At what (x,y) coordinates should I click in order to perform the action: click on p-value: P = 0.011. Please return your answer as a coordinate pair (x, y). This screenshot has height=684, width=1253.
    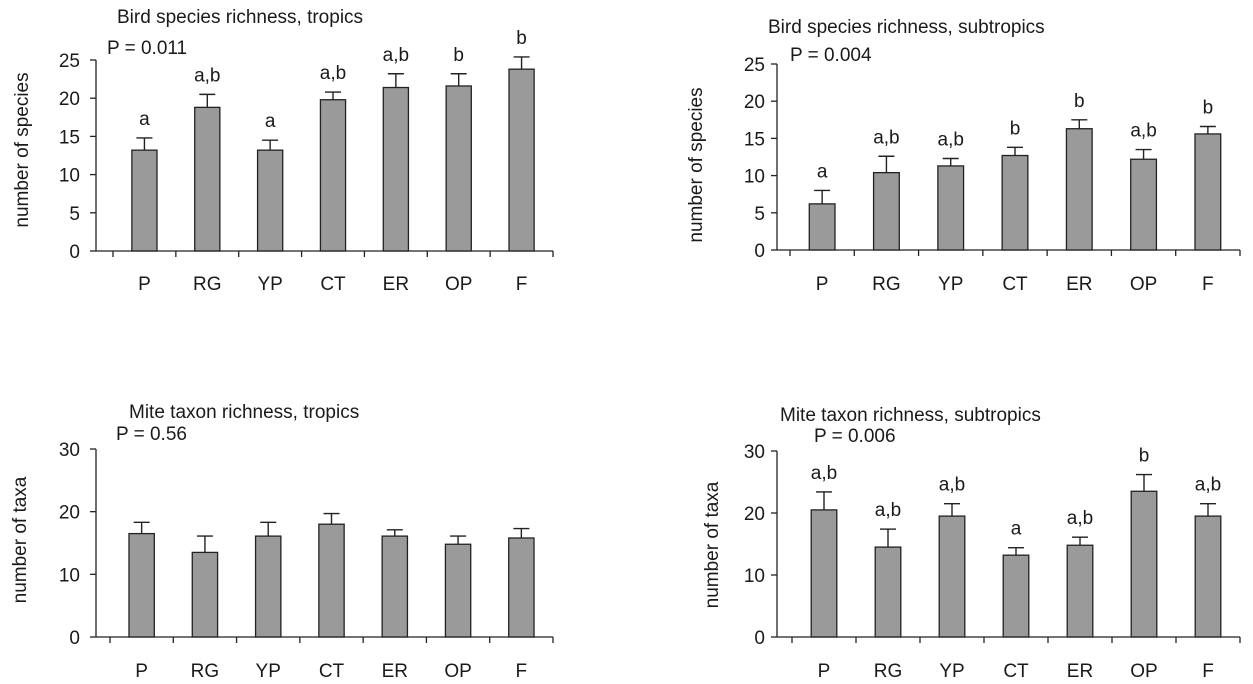
    Looking at the image, I should click on (147, 48).